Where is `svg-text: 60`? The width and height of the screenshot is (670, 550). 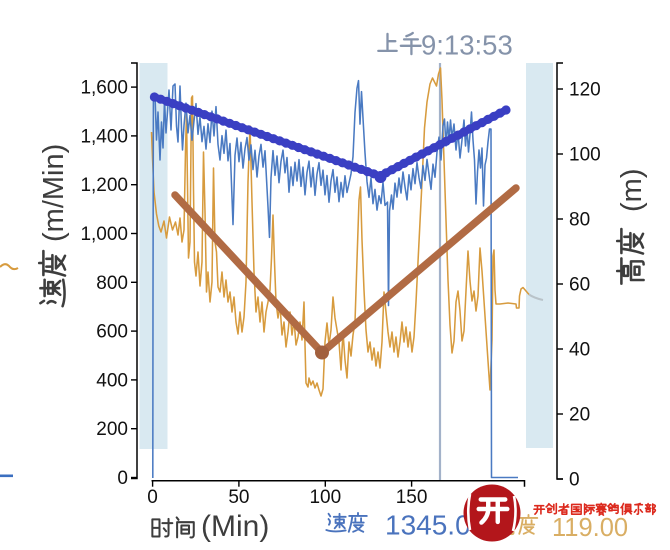
svg-text: 60 is located at coordinates (579, 285).